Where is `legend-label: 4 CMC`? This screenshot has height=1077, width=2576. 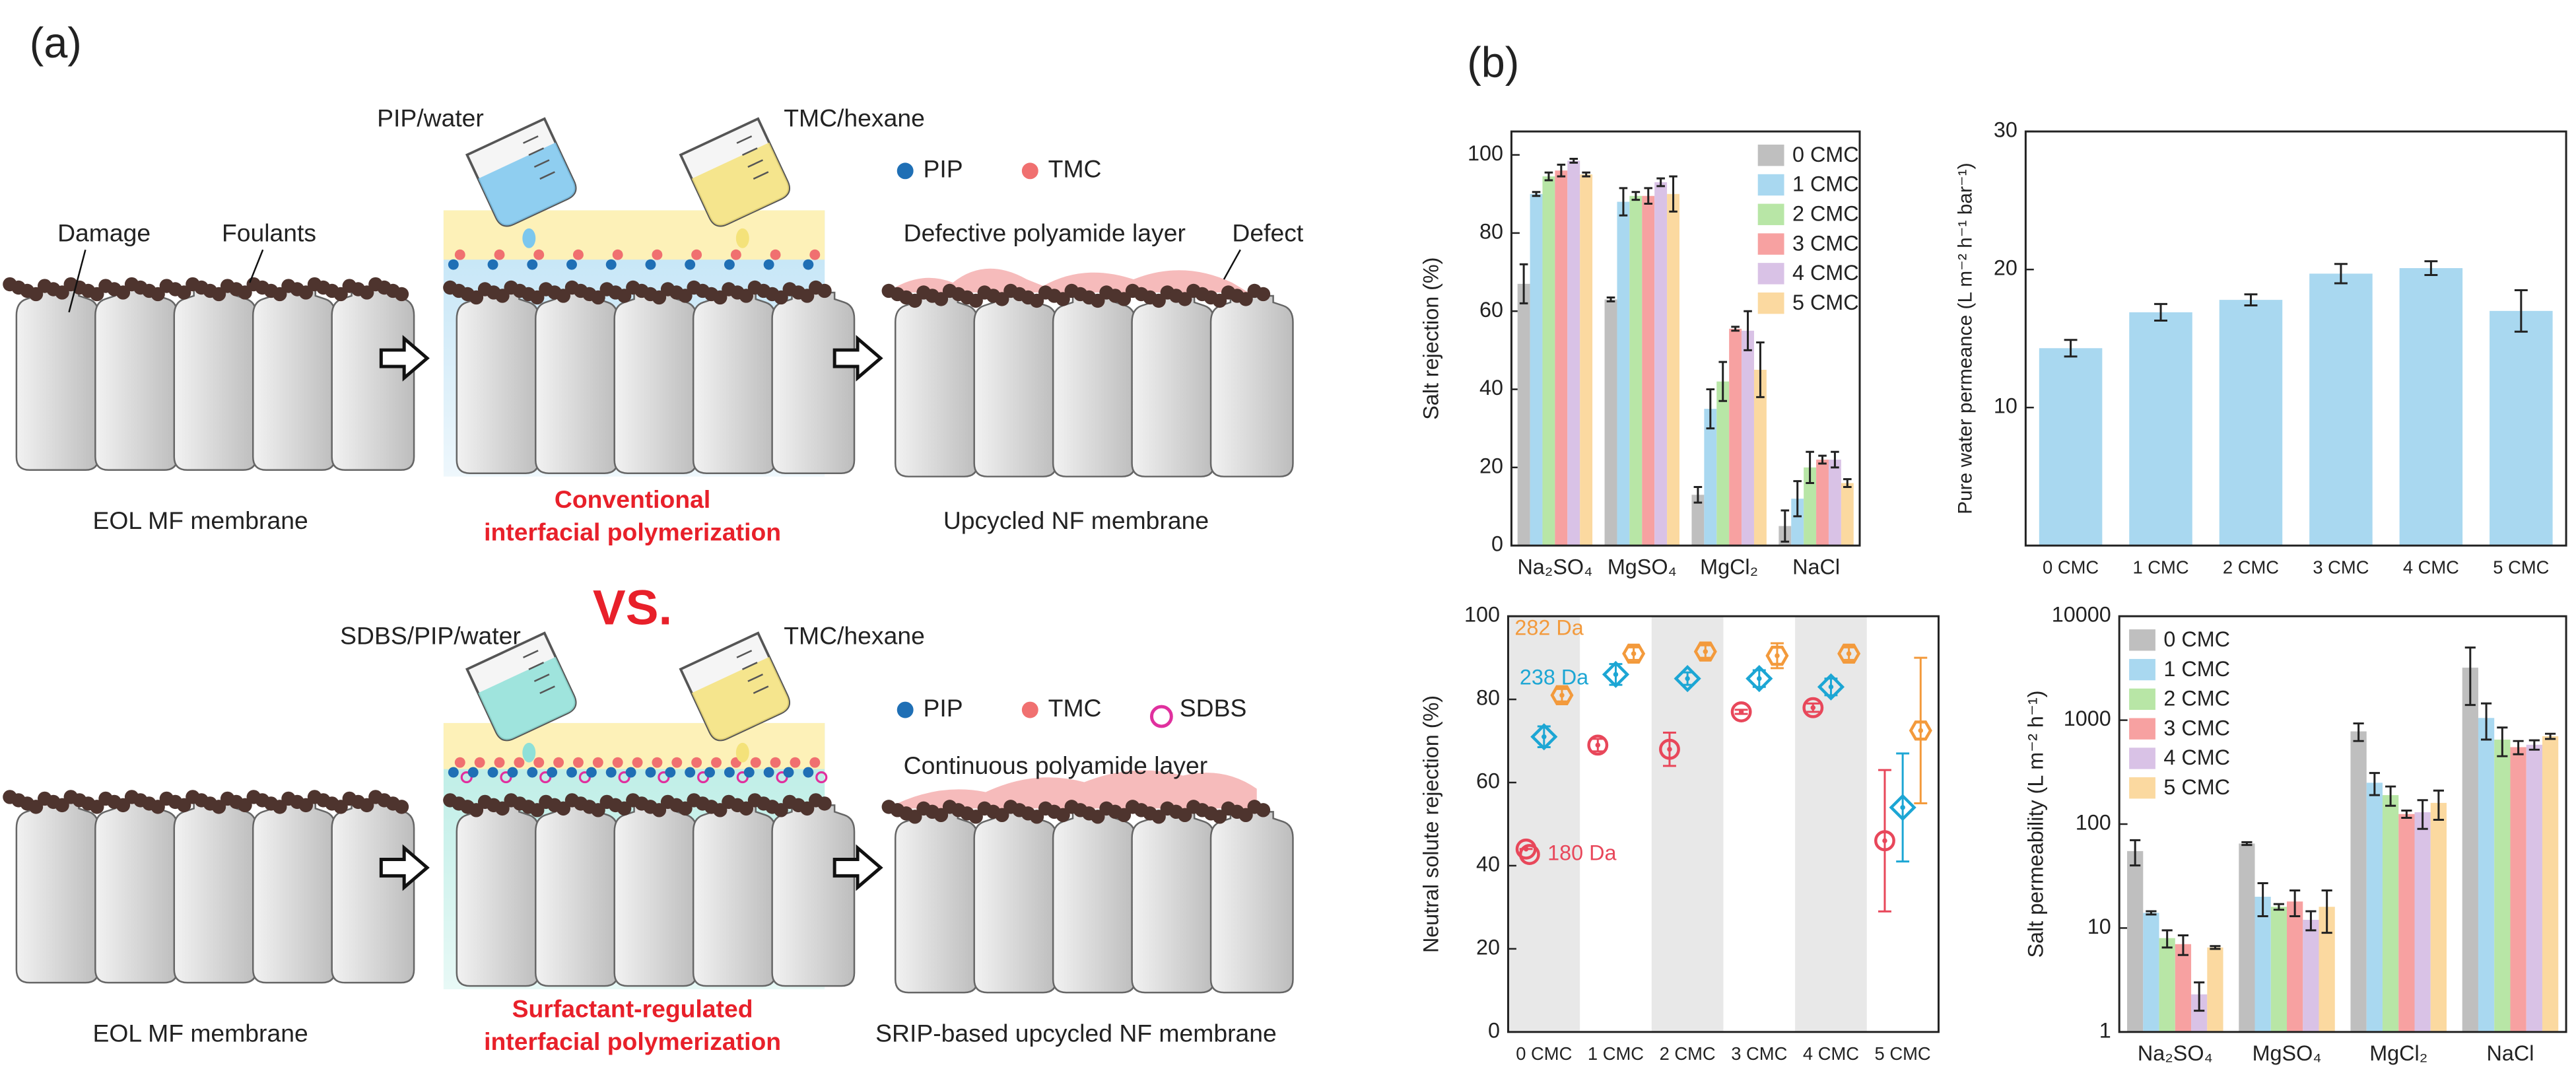 legend-label: 4 CMC is located at coordinates (1826, 273).